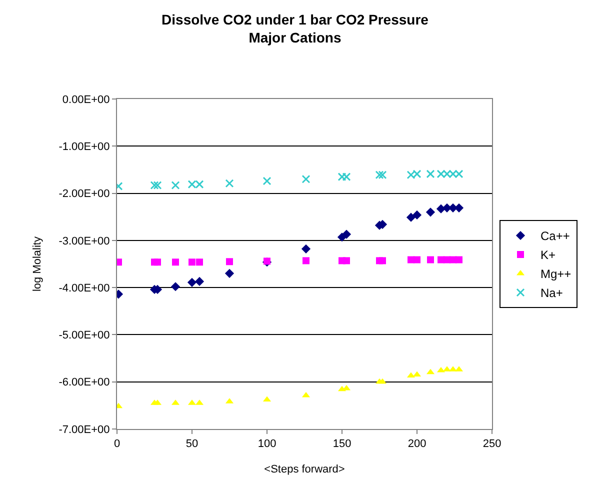 This screenshot has width=590, height=490. I want to click on y-axis-title: log Molality, so click(37, 264).